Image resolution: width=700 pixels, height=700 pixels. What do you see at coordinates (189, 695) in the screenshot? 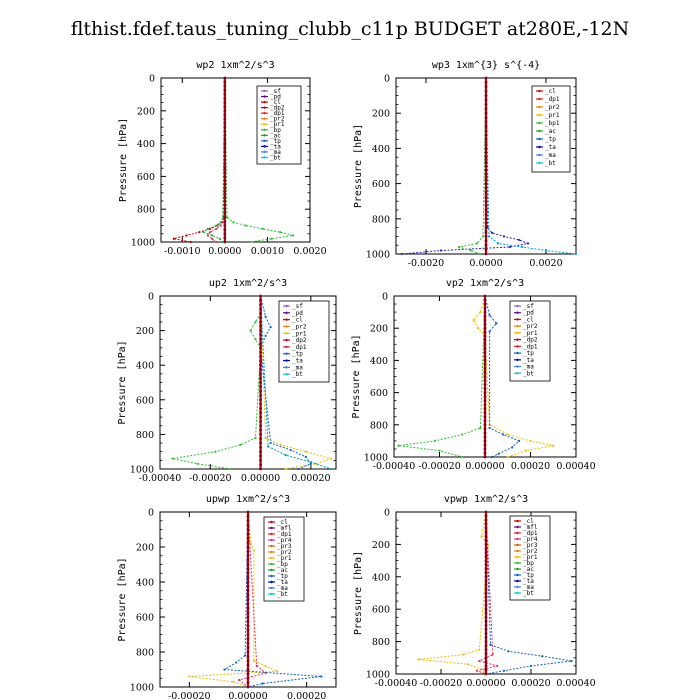
I see `x-tick-label: -0.00020` at bounding box center [189, 695].